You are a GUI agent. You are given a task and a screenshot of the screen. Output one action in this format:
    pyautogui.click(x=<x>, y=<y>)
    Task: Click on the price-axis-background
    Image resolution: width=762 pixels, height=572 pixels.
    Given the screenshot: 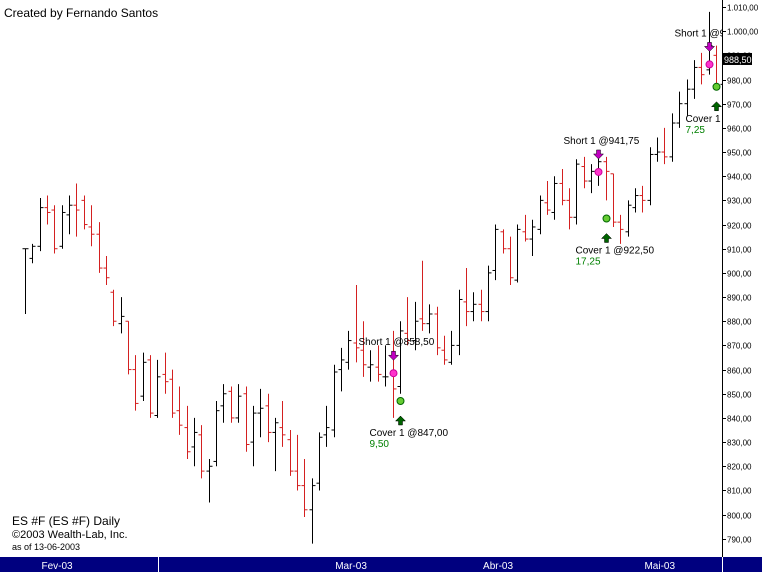 What is the action you would take?
    pyautogui.click(x=742, y=278)
    